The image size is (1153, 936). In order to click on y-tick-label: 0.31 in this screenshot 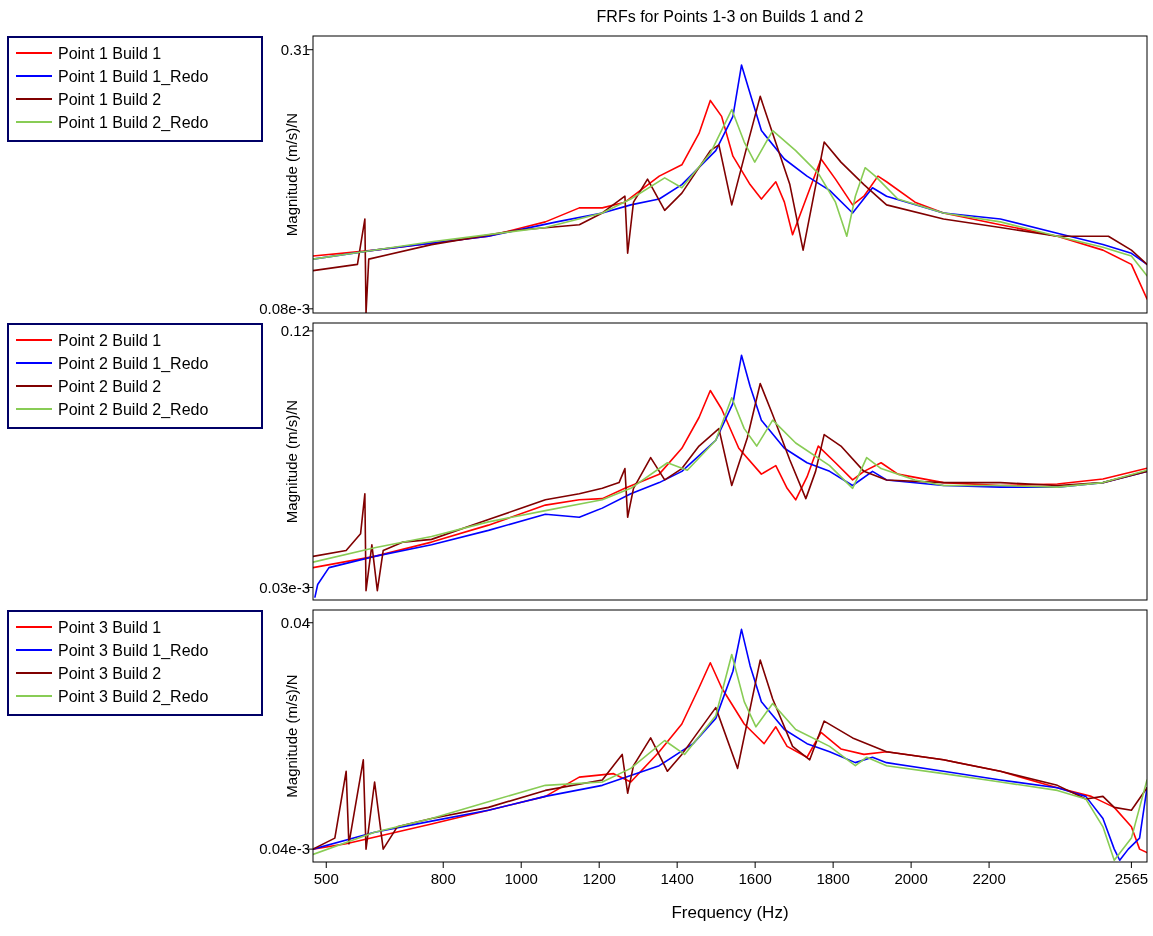, I will do `click(295, 49)`.